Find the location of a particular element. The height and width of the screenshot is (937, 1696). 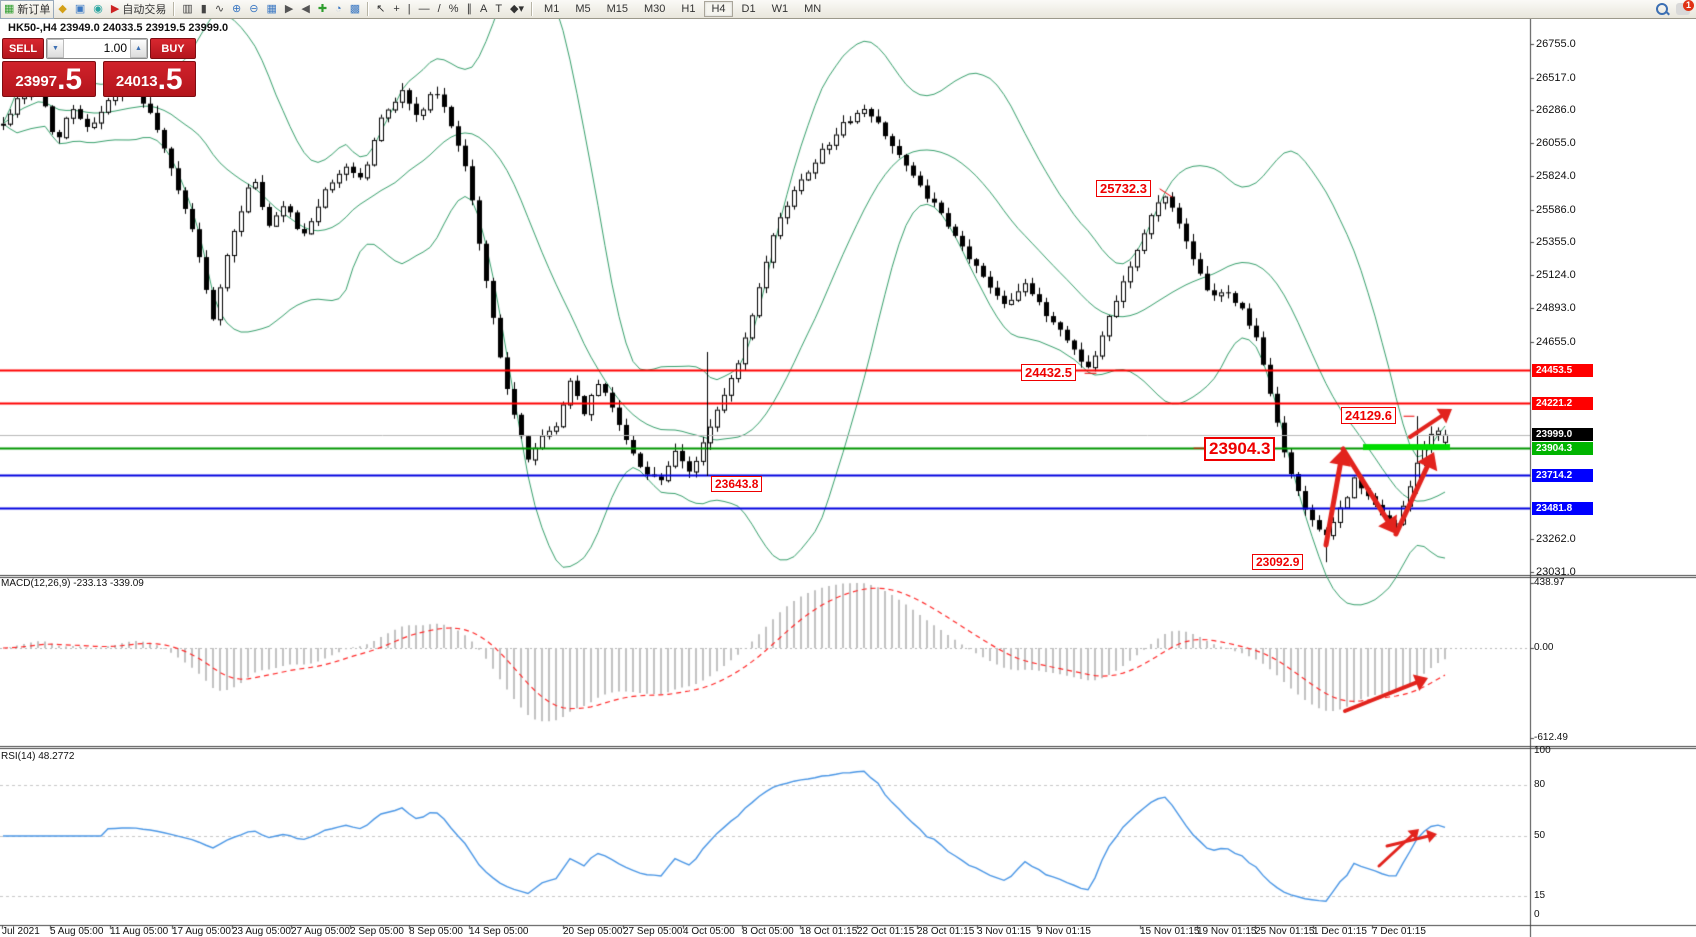

horizontal-line-icon: — is located at coordinates (424, 9).